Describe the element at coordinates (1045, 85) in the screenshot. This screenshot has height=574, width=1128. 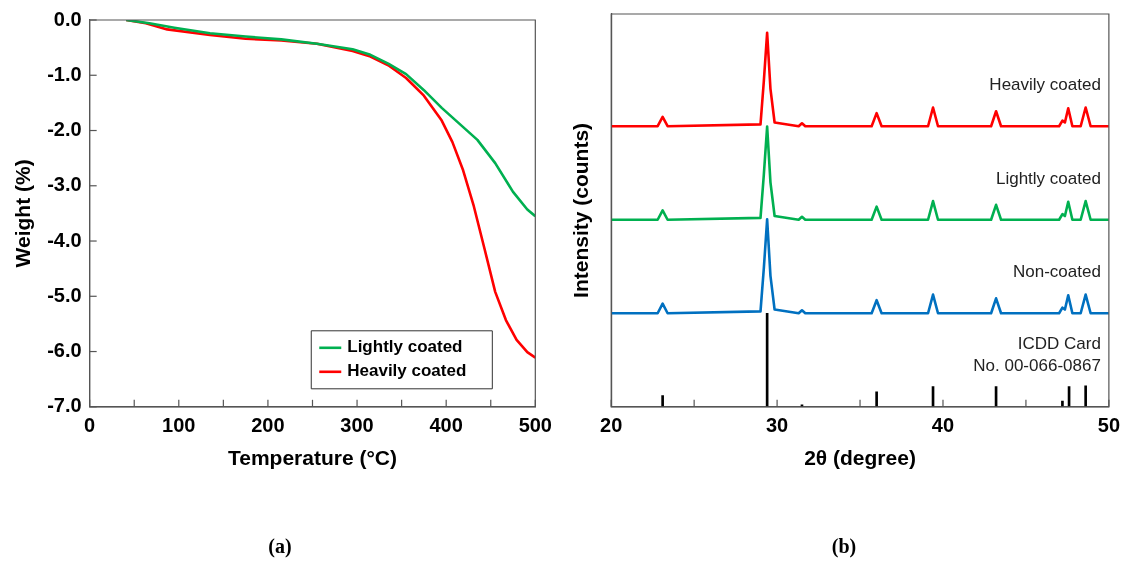
I see `series-label: Heavily coated` at that location.